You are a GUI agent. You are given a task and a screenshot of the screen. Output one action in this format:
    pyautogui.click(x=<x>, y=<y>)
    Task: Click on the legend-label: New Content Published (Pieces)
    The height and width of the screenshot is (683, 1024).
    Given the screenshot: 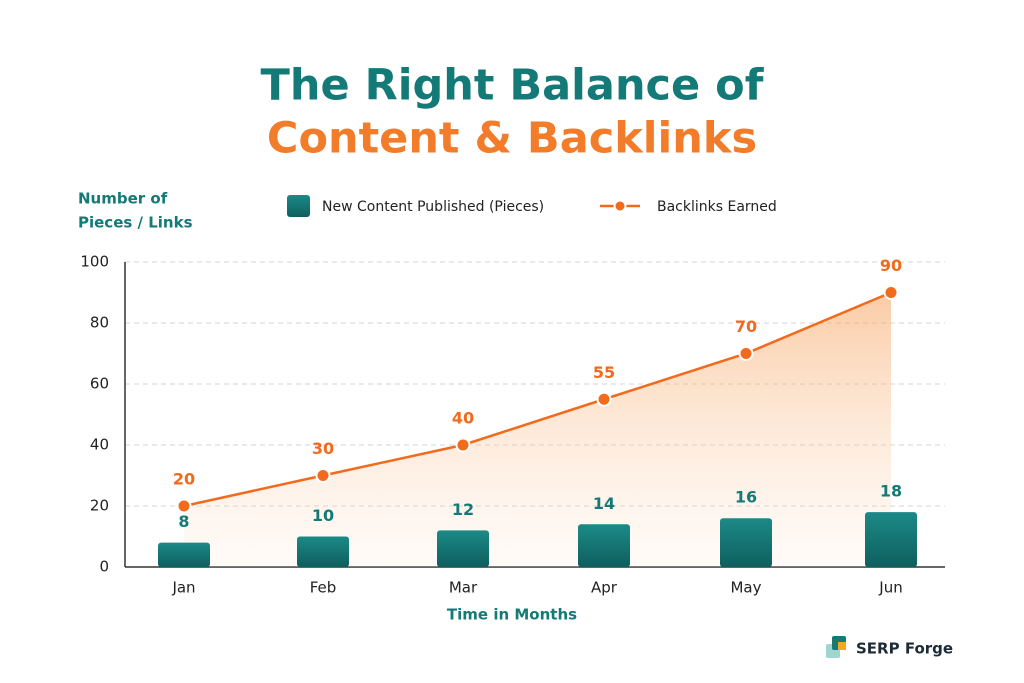 What is the action you would take?
    pyautogui.click(x=433, y=207)
    